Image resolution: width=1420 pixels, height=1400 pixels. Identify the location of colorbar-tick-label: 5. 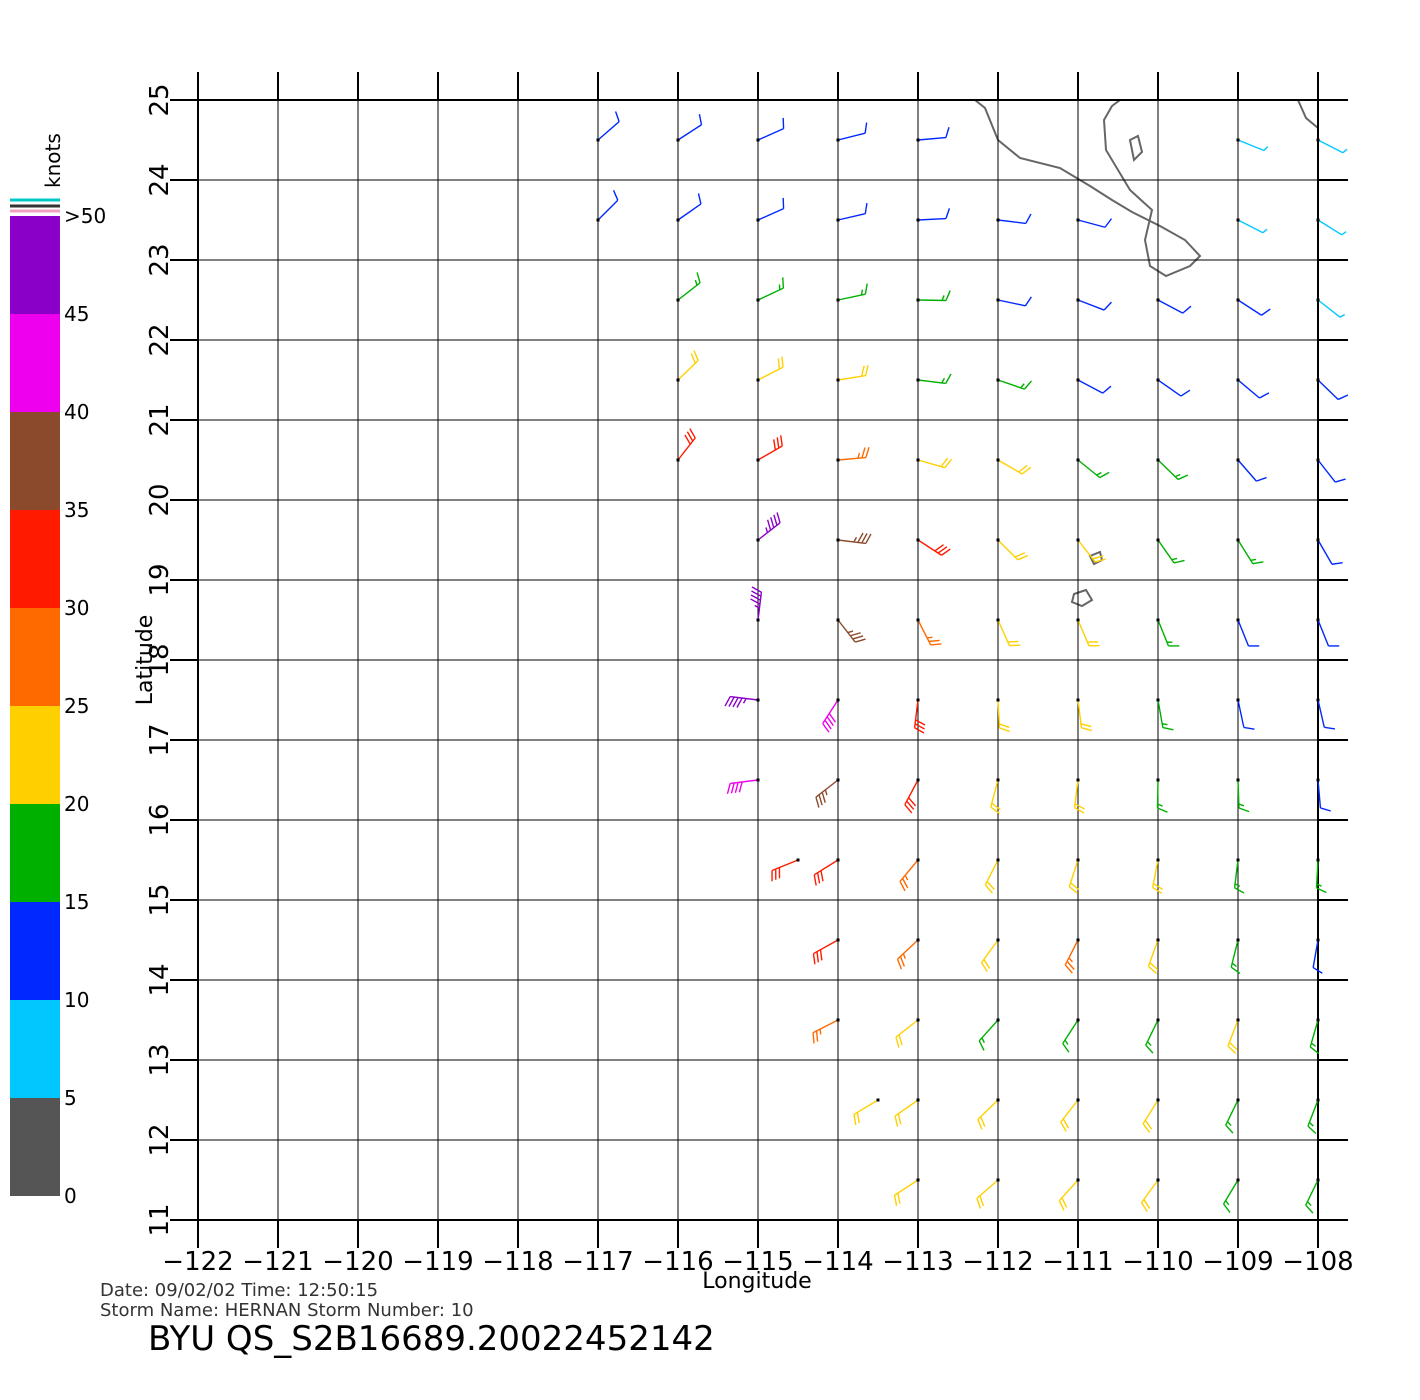
(70, 1098).